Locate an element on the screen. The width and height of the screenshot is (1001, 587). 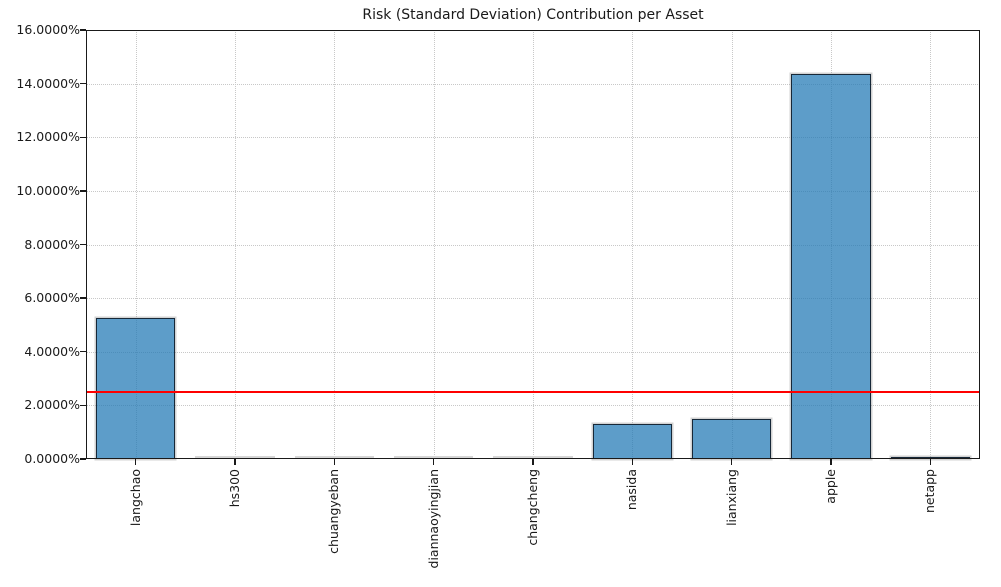
bar-apple is located at coordinates (831, 266).